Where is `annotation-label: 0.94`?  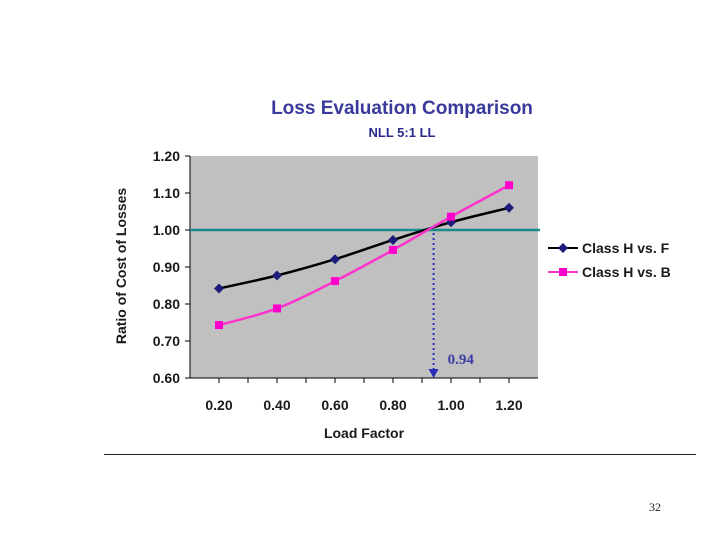 annotation-label: 0.94 is located at coordinates (461, 360).